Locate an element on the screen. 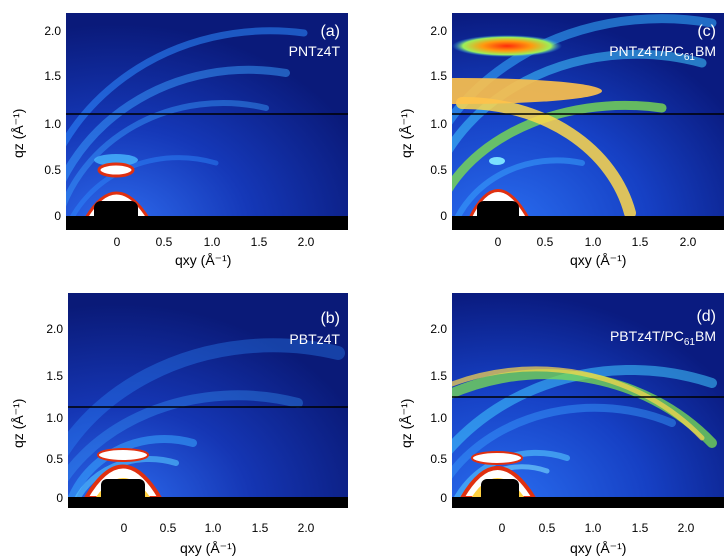 This screenshot has width=724, height=560. xaxis-title-c: qxy (Å⁻¹) is located at coordinates (598, 260).